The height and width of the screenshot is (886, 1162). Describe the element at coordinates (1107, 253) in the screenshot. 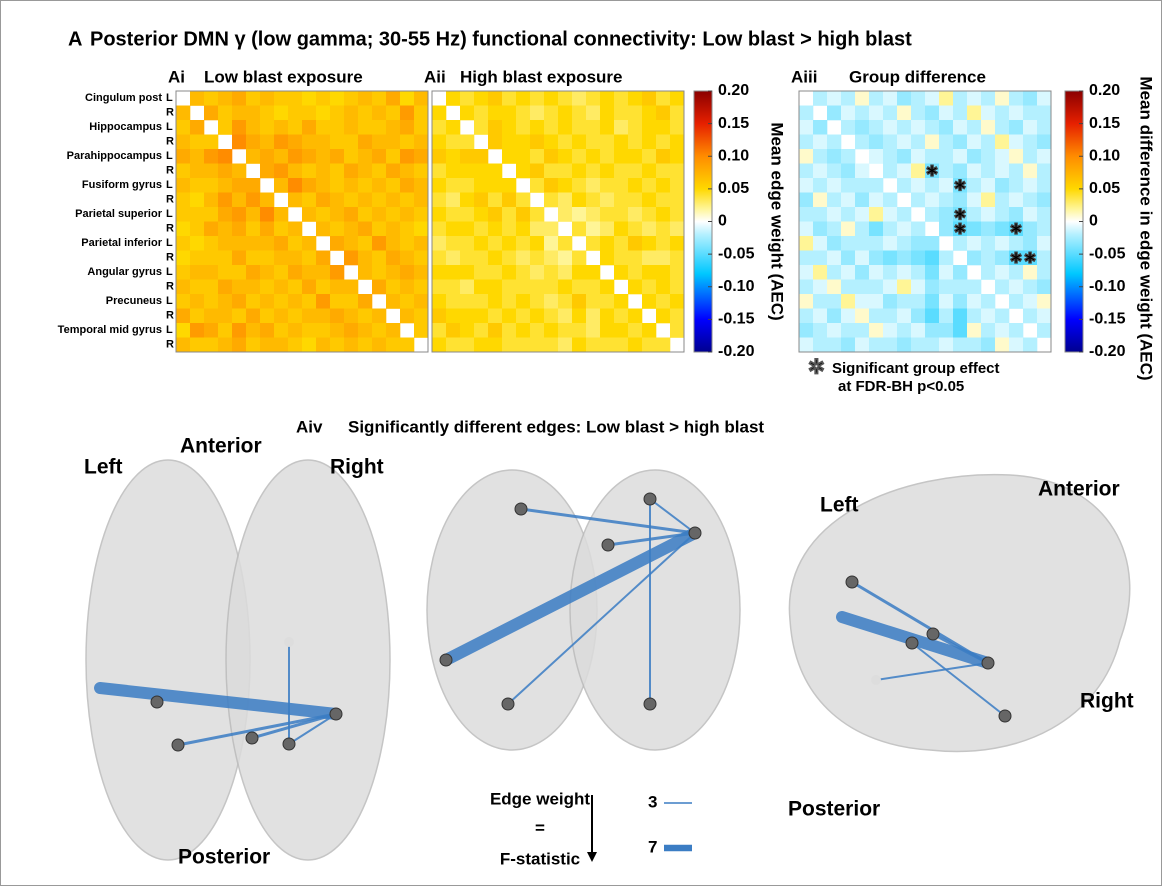

I see `colorbar-tick-label: -0.05` at that location.